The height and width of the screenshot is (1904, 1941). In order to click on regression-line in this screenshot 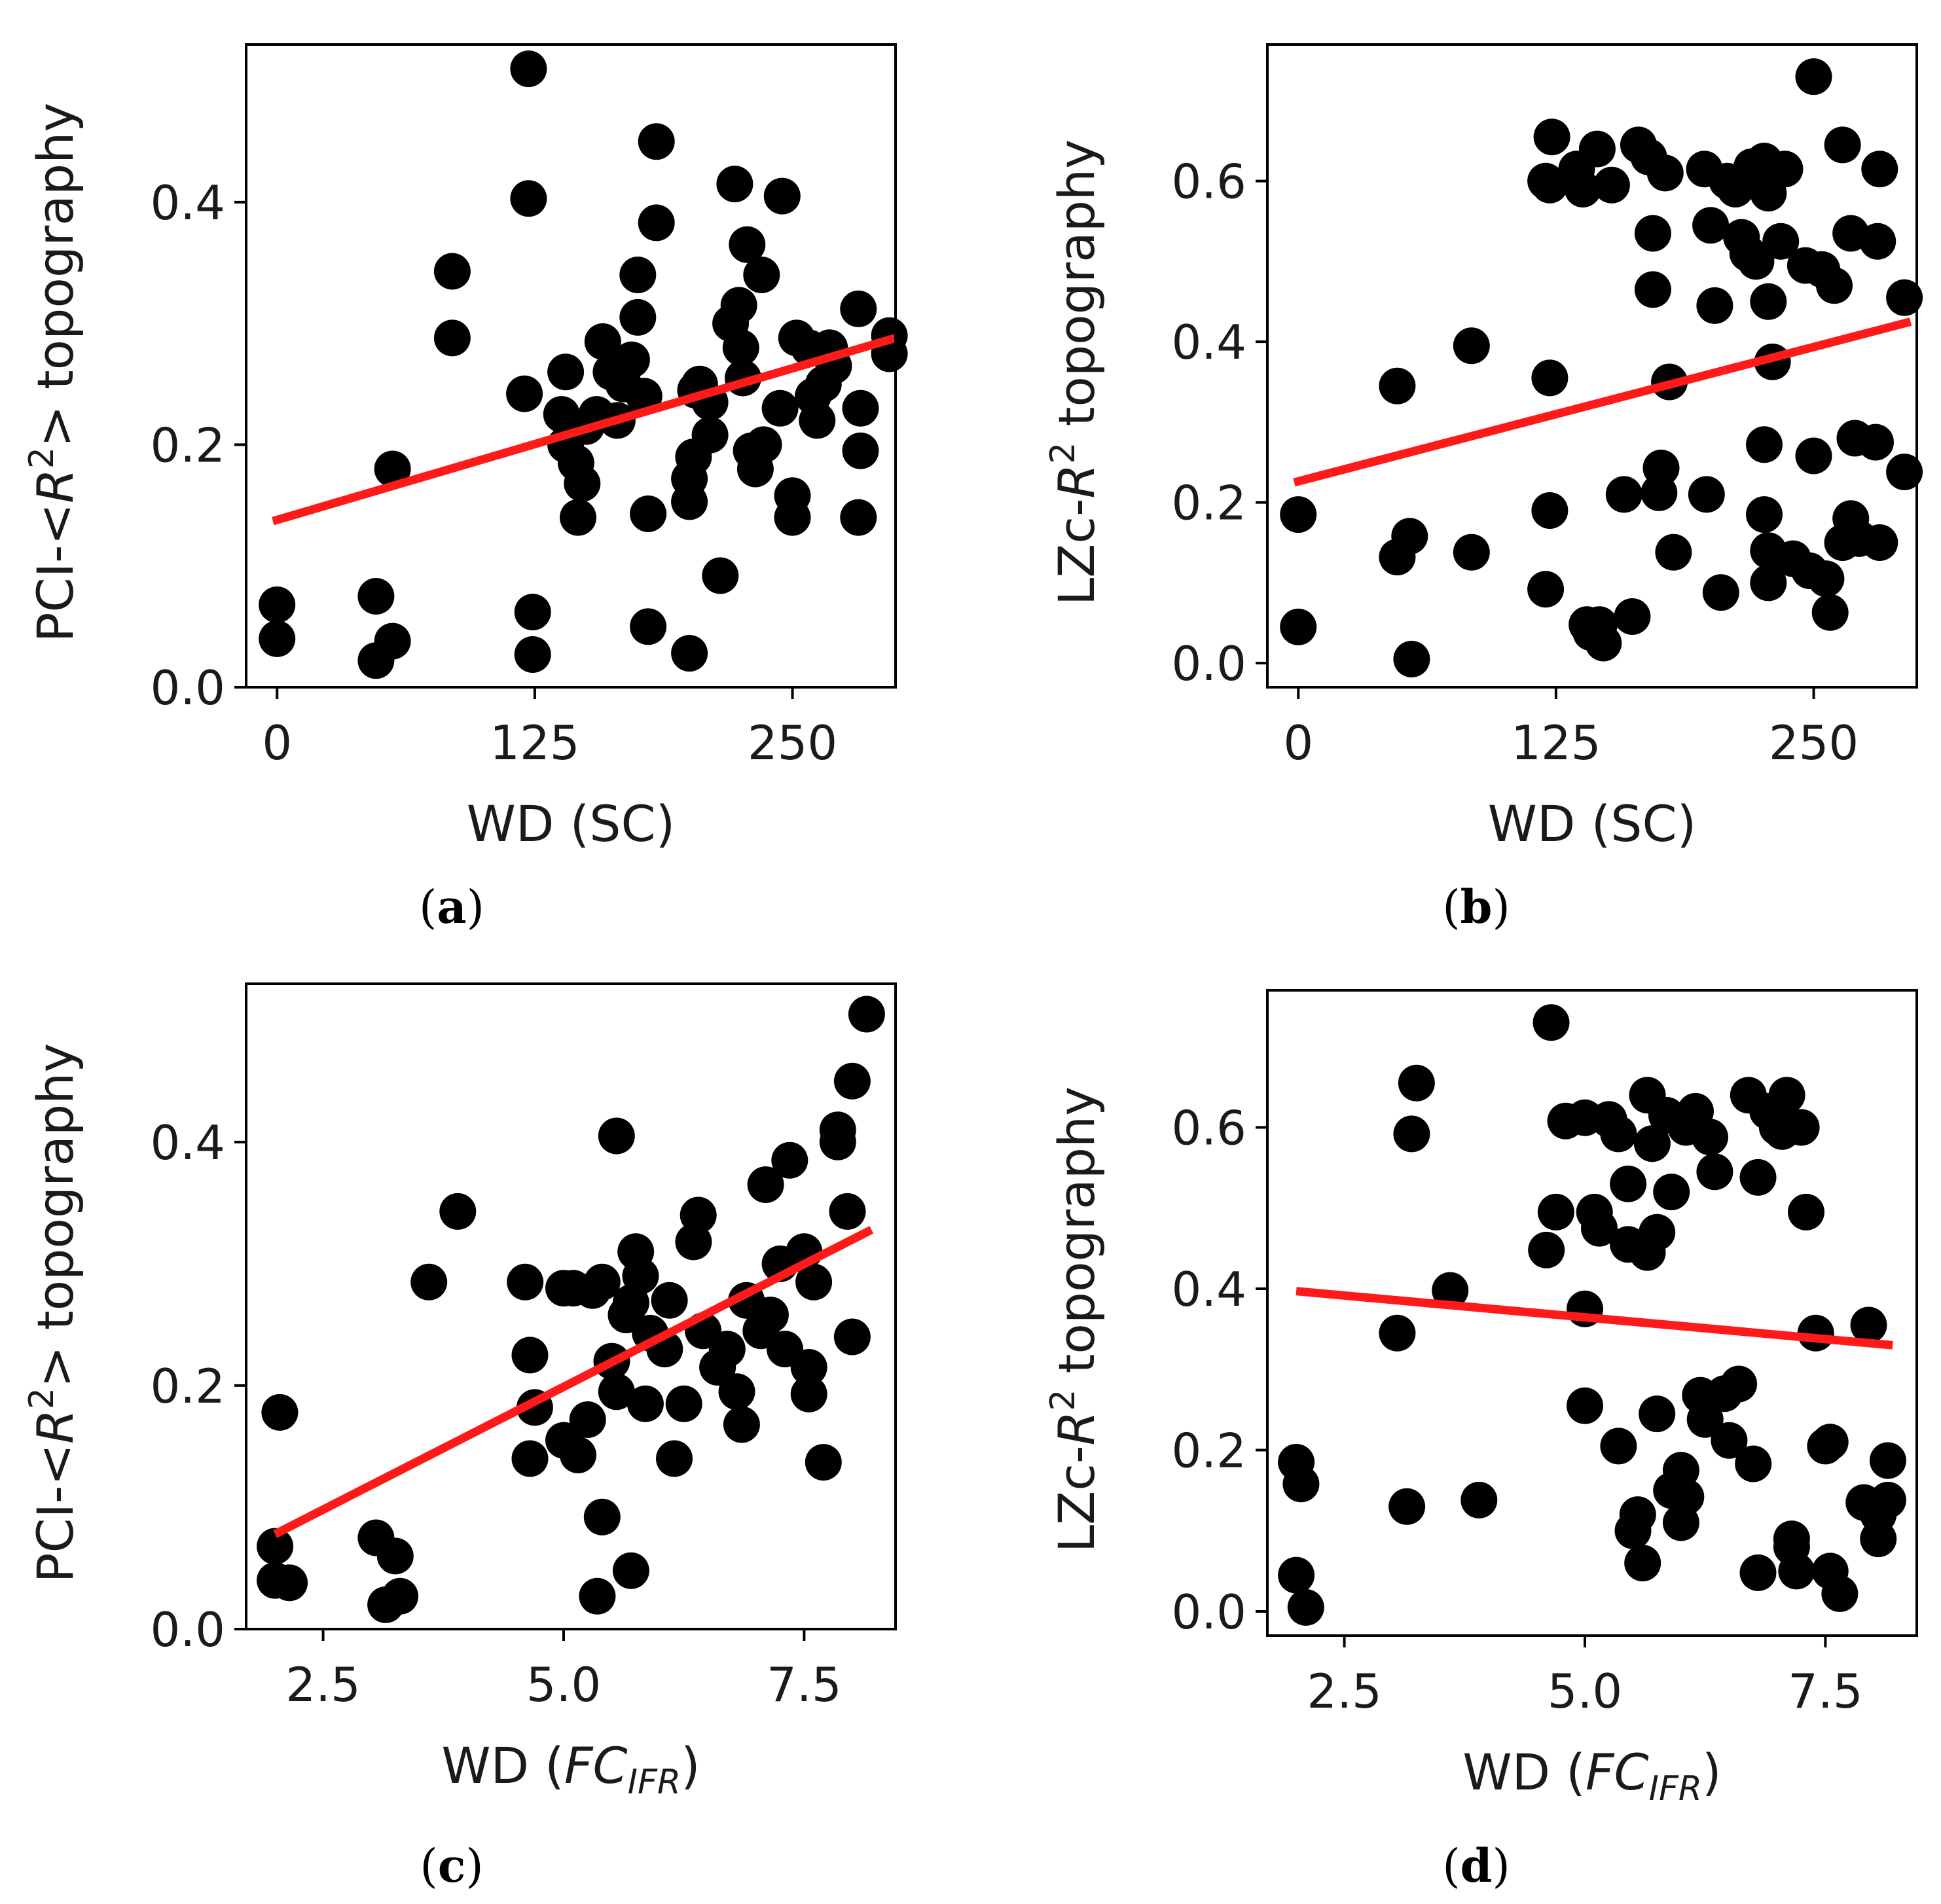, I will do `click(584, 430)`.